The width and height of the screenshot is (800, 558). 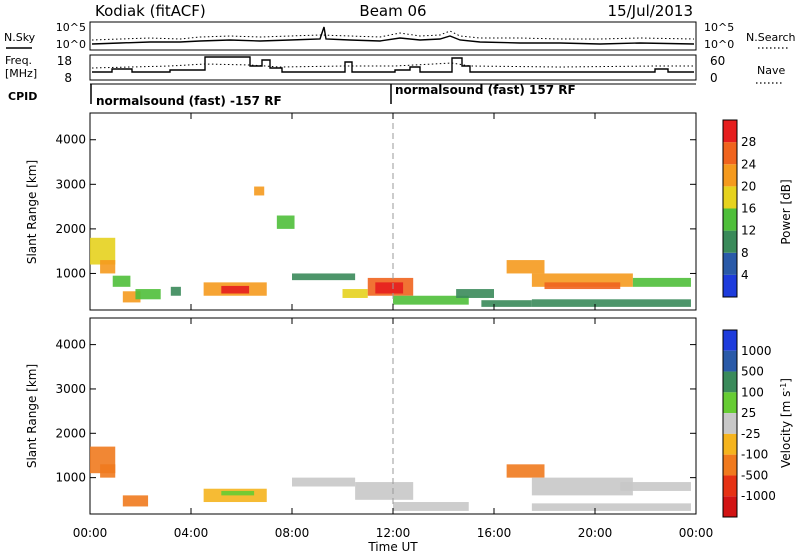 What do you see at coordinates (739, 208) in the screenshot?
I see `power-colorbar: 4 8 12 16 20 24 28` at bounding box center [739, 208].